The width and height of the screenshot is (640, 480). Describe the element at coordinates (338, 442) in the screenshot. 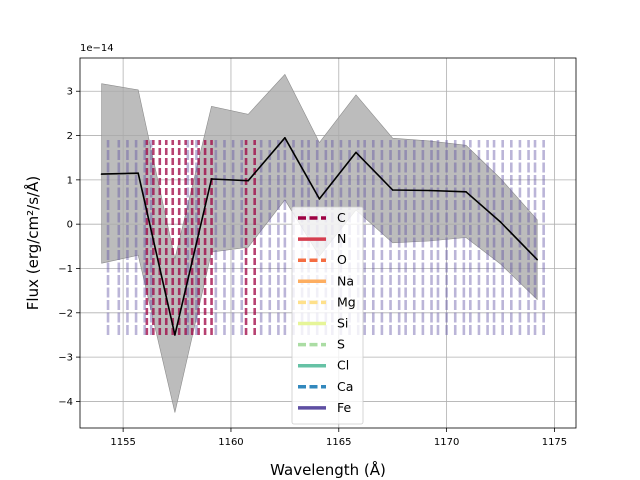

I see `x-tick-label: 1165` at that location.